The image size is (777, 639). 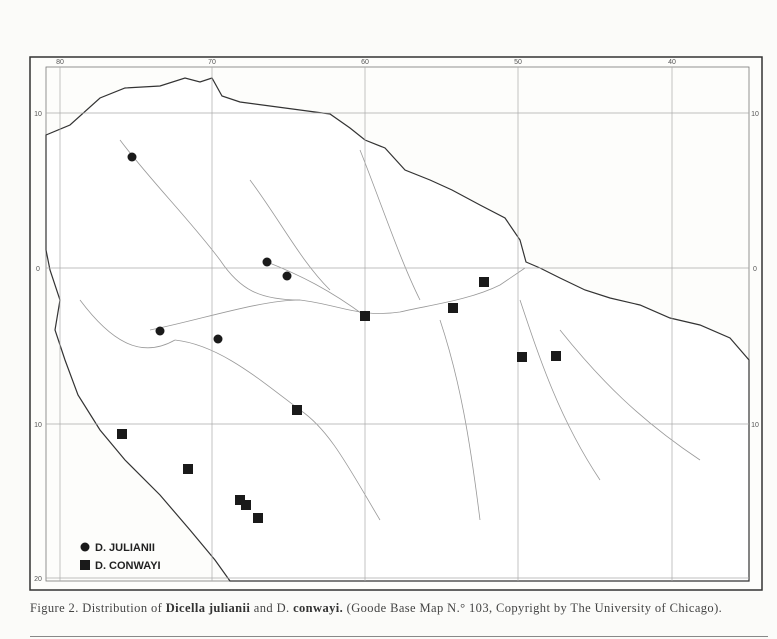 What do you see at coordinates (212, 62) in the screenshot?
I see `longitude-label: 70` at bounding box center [212, 62].